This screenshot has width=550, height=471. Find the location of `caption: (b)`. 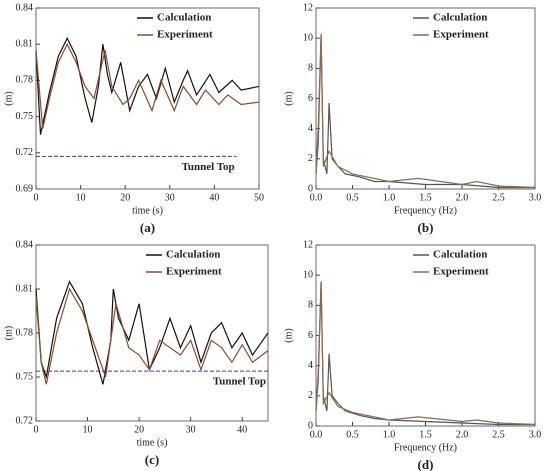

caption: (b) is located at coordinates (426, 227).